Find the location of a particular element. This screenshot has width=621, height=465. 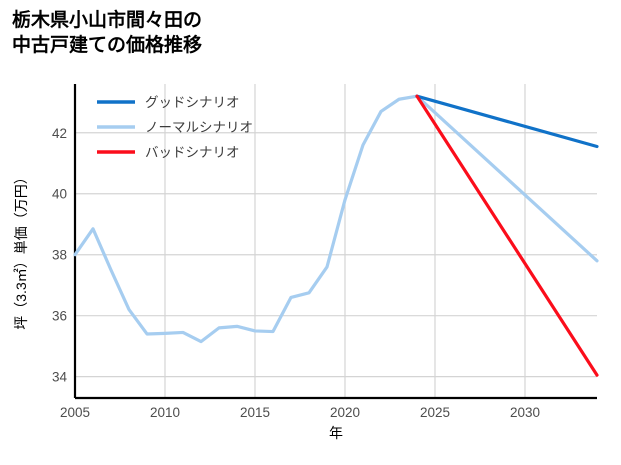

x-tick-label: 2015 is located at coordinates (255, 412).